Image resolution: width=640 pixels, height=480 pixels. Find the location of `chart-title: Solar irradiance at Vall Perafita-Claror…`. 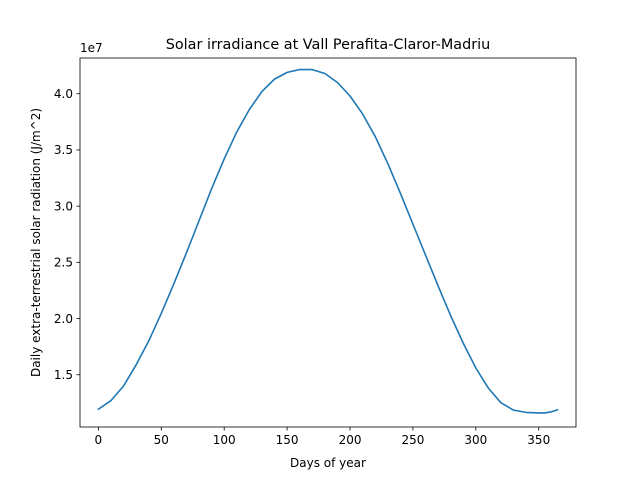

chart-title: Solar irradiance at Vall Perafita-Claror… is located at coordinates (328, 45).